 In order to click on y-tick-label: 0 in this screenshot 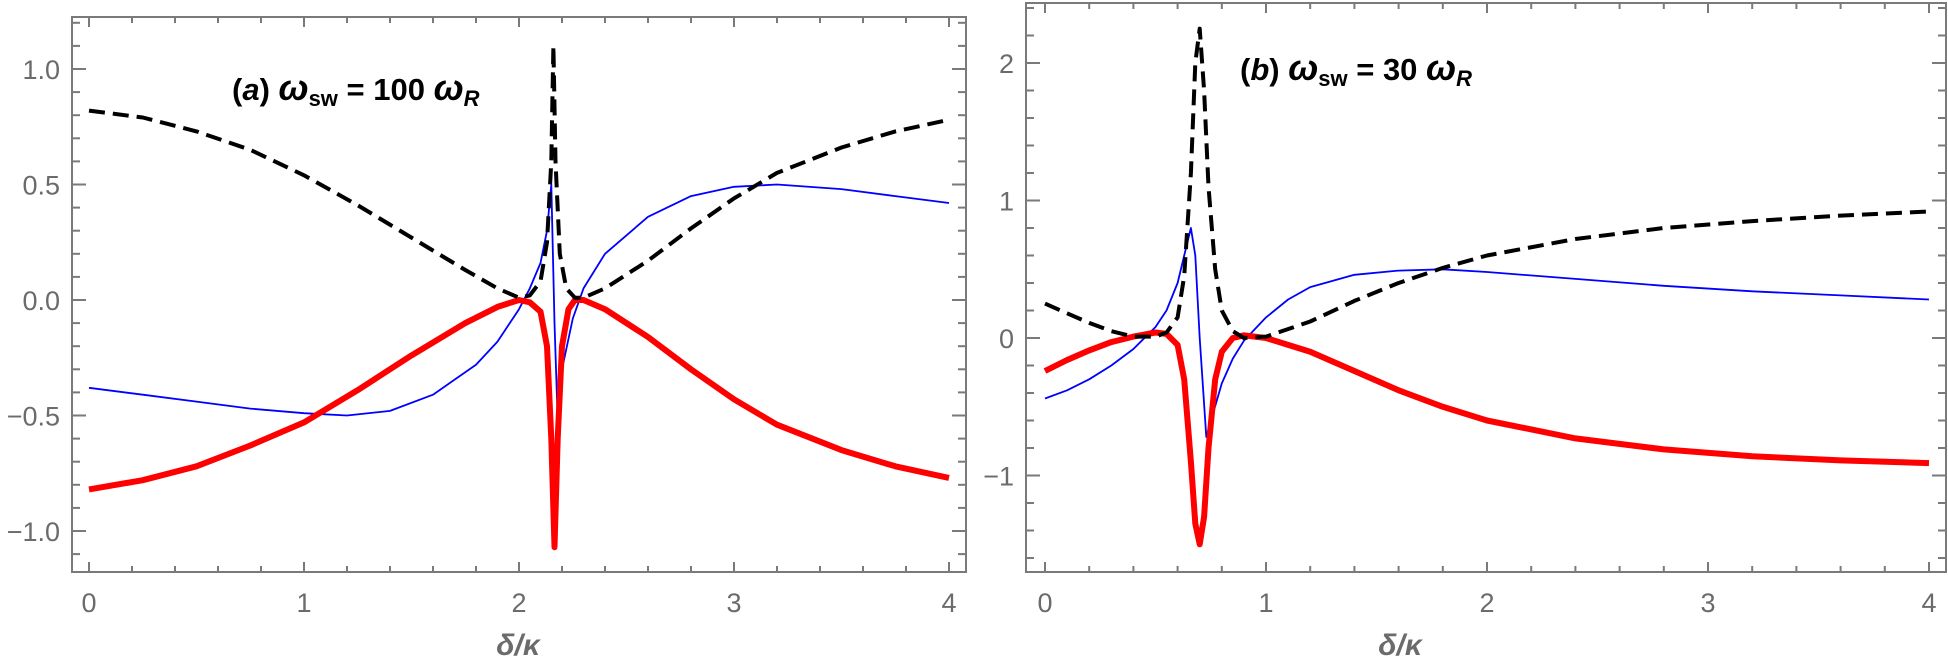, I will do `click(1006, 339)`.